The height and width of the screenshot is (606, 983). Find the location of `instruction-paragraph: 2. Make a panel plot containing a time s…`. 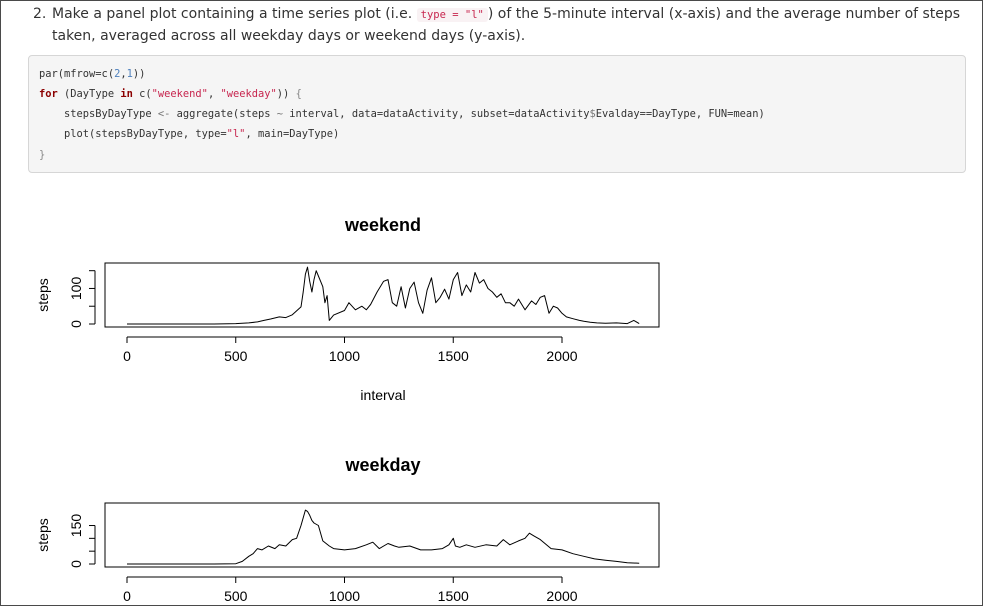

instruction-paragraph: 2. Make a panel plot containing a time s… is located at coordinates (500, 25).